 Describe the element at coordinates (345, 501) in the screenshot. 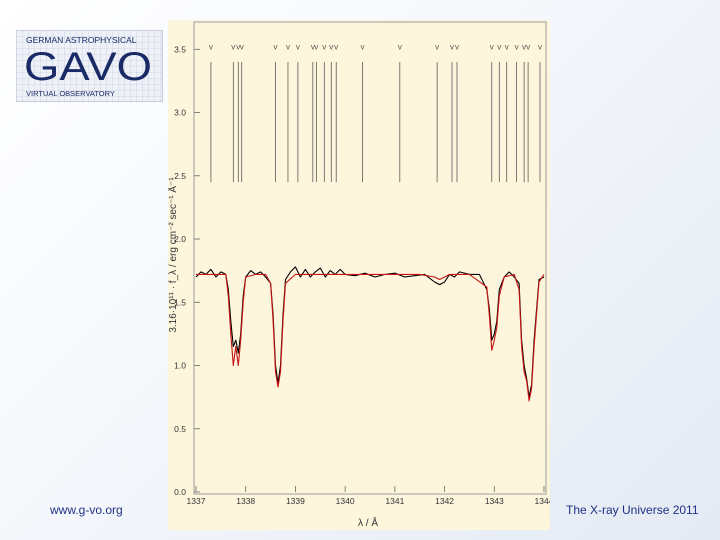

I see `x-tick-label: 1340` at that location.